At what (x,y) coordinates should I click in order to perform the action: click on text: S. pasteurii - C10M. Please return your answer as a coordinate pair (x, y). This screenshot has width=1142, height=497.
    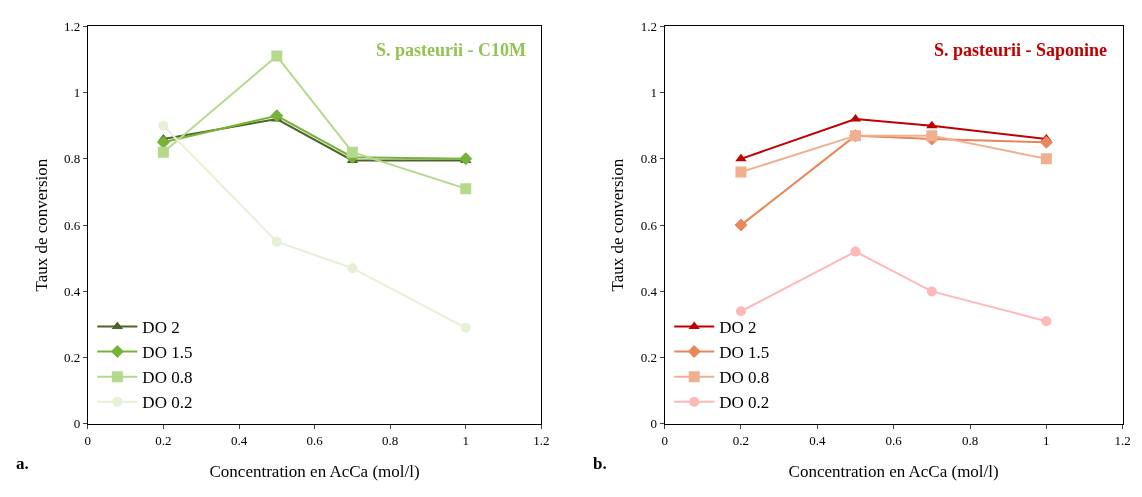
    Looking at the image, I should click on (451, 50).